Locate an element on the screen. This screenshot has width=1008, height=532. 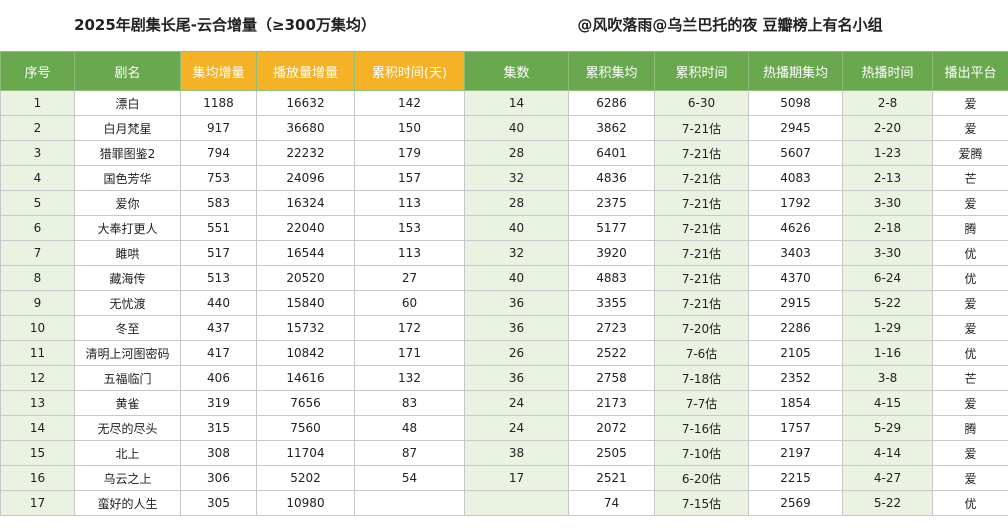
cell-index: 14 is located at coordinates (37, 428).